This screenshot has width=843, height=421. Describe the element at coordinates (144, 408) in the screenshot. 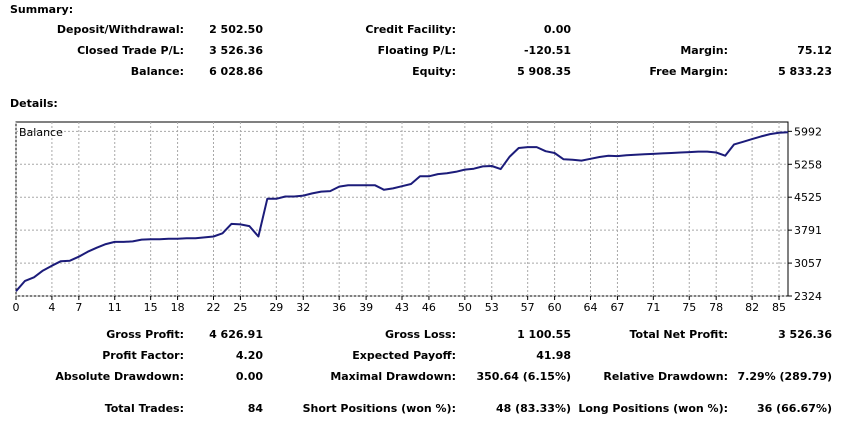

I see `details-label: Total Trades:` at that location.